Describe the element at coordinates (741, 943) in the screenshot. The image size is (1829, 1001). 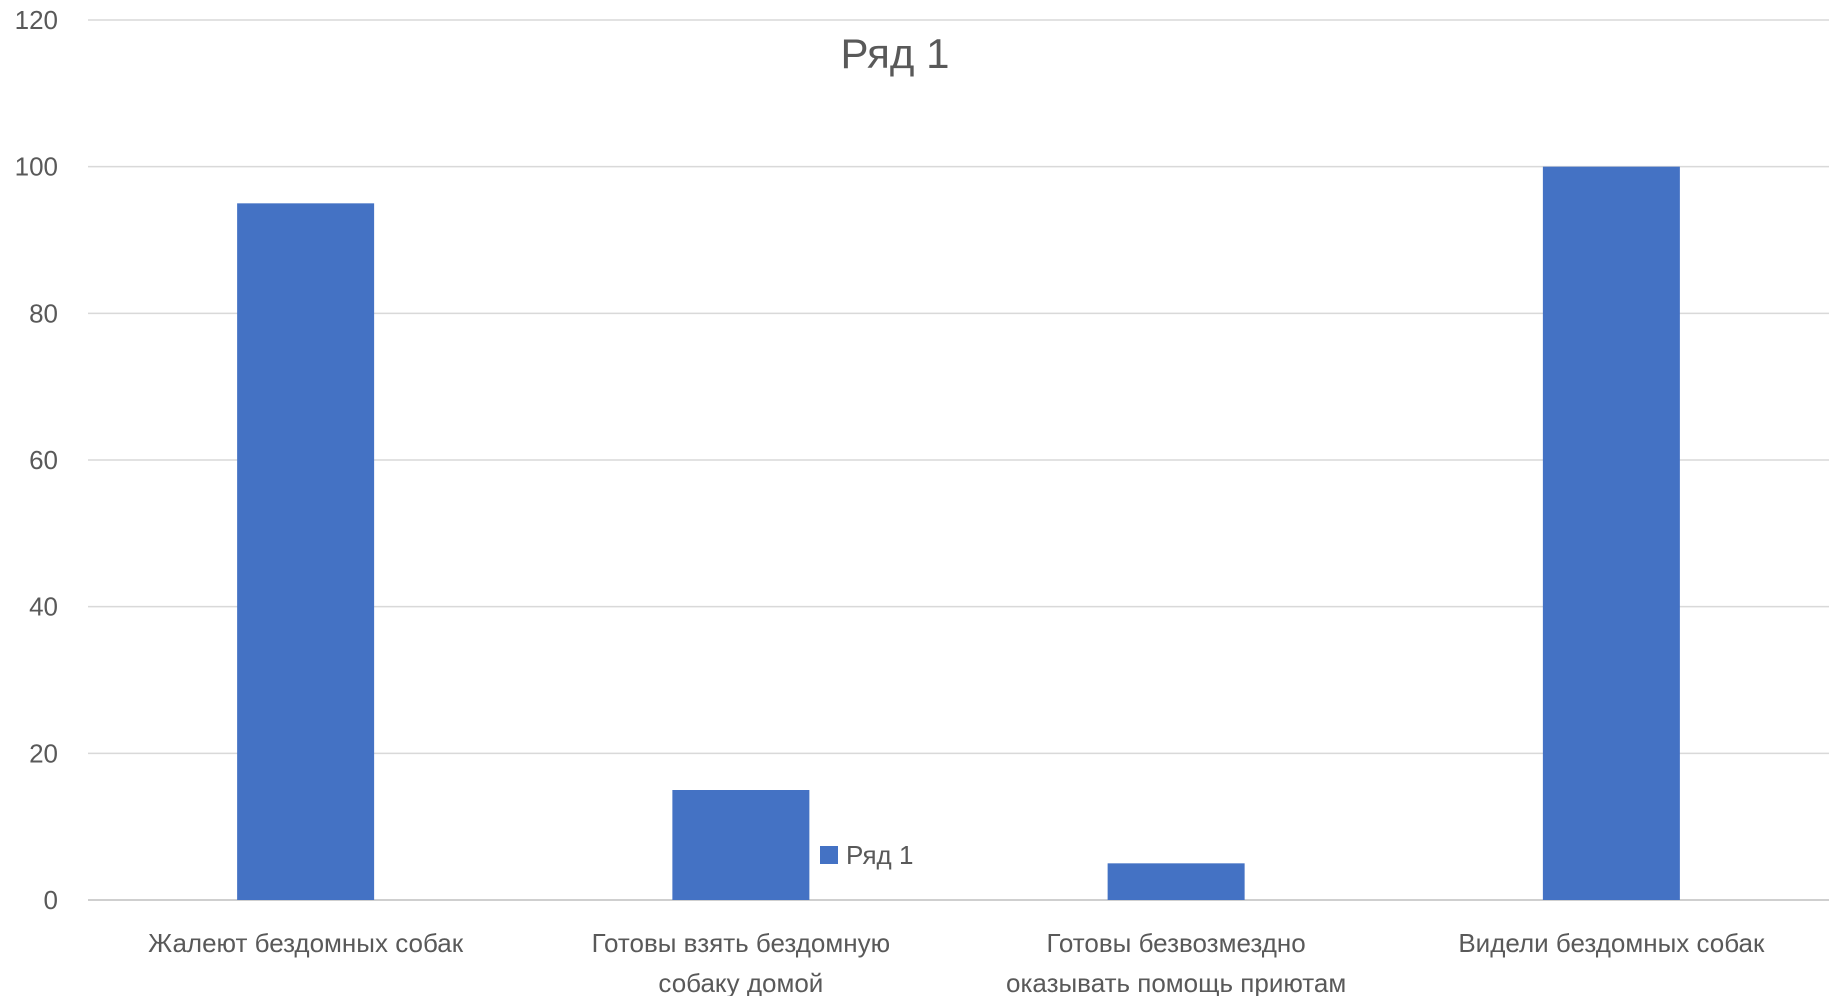
I see `x-category-label: Готовы взять бездомную` at that location.